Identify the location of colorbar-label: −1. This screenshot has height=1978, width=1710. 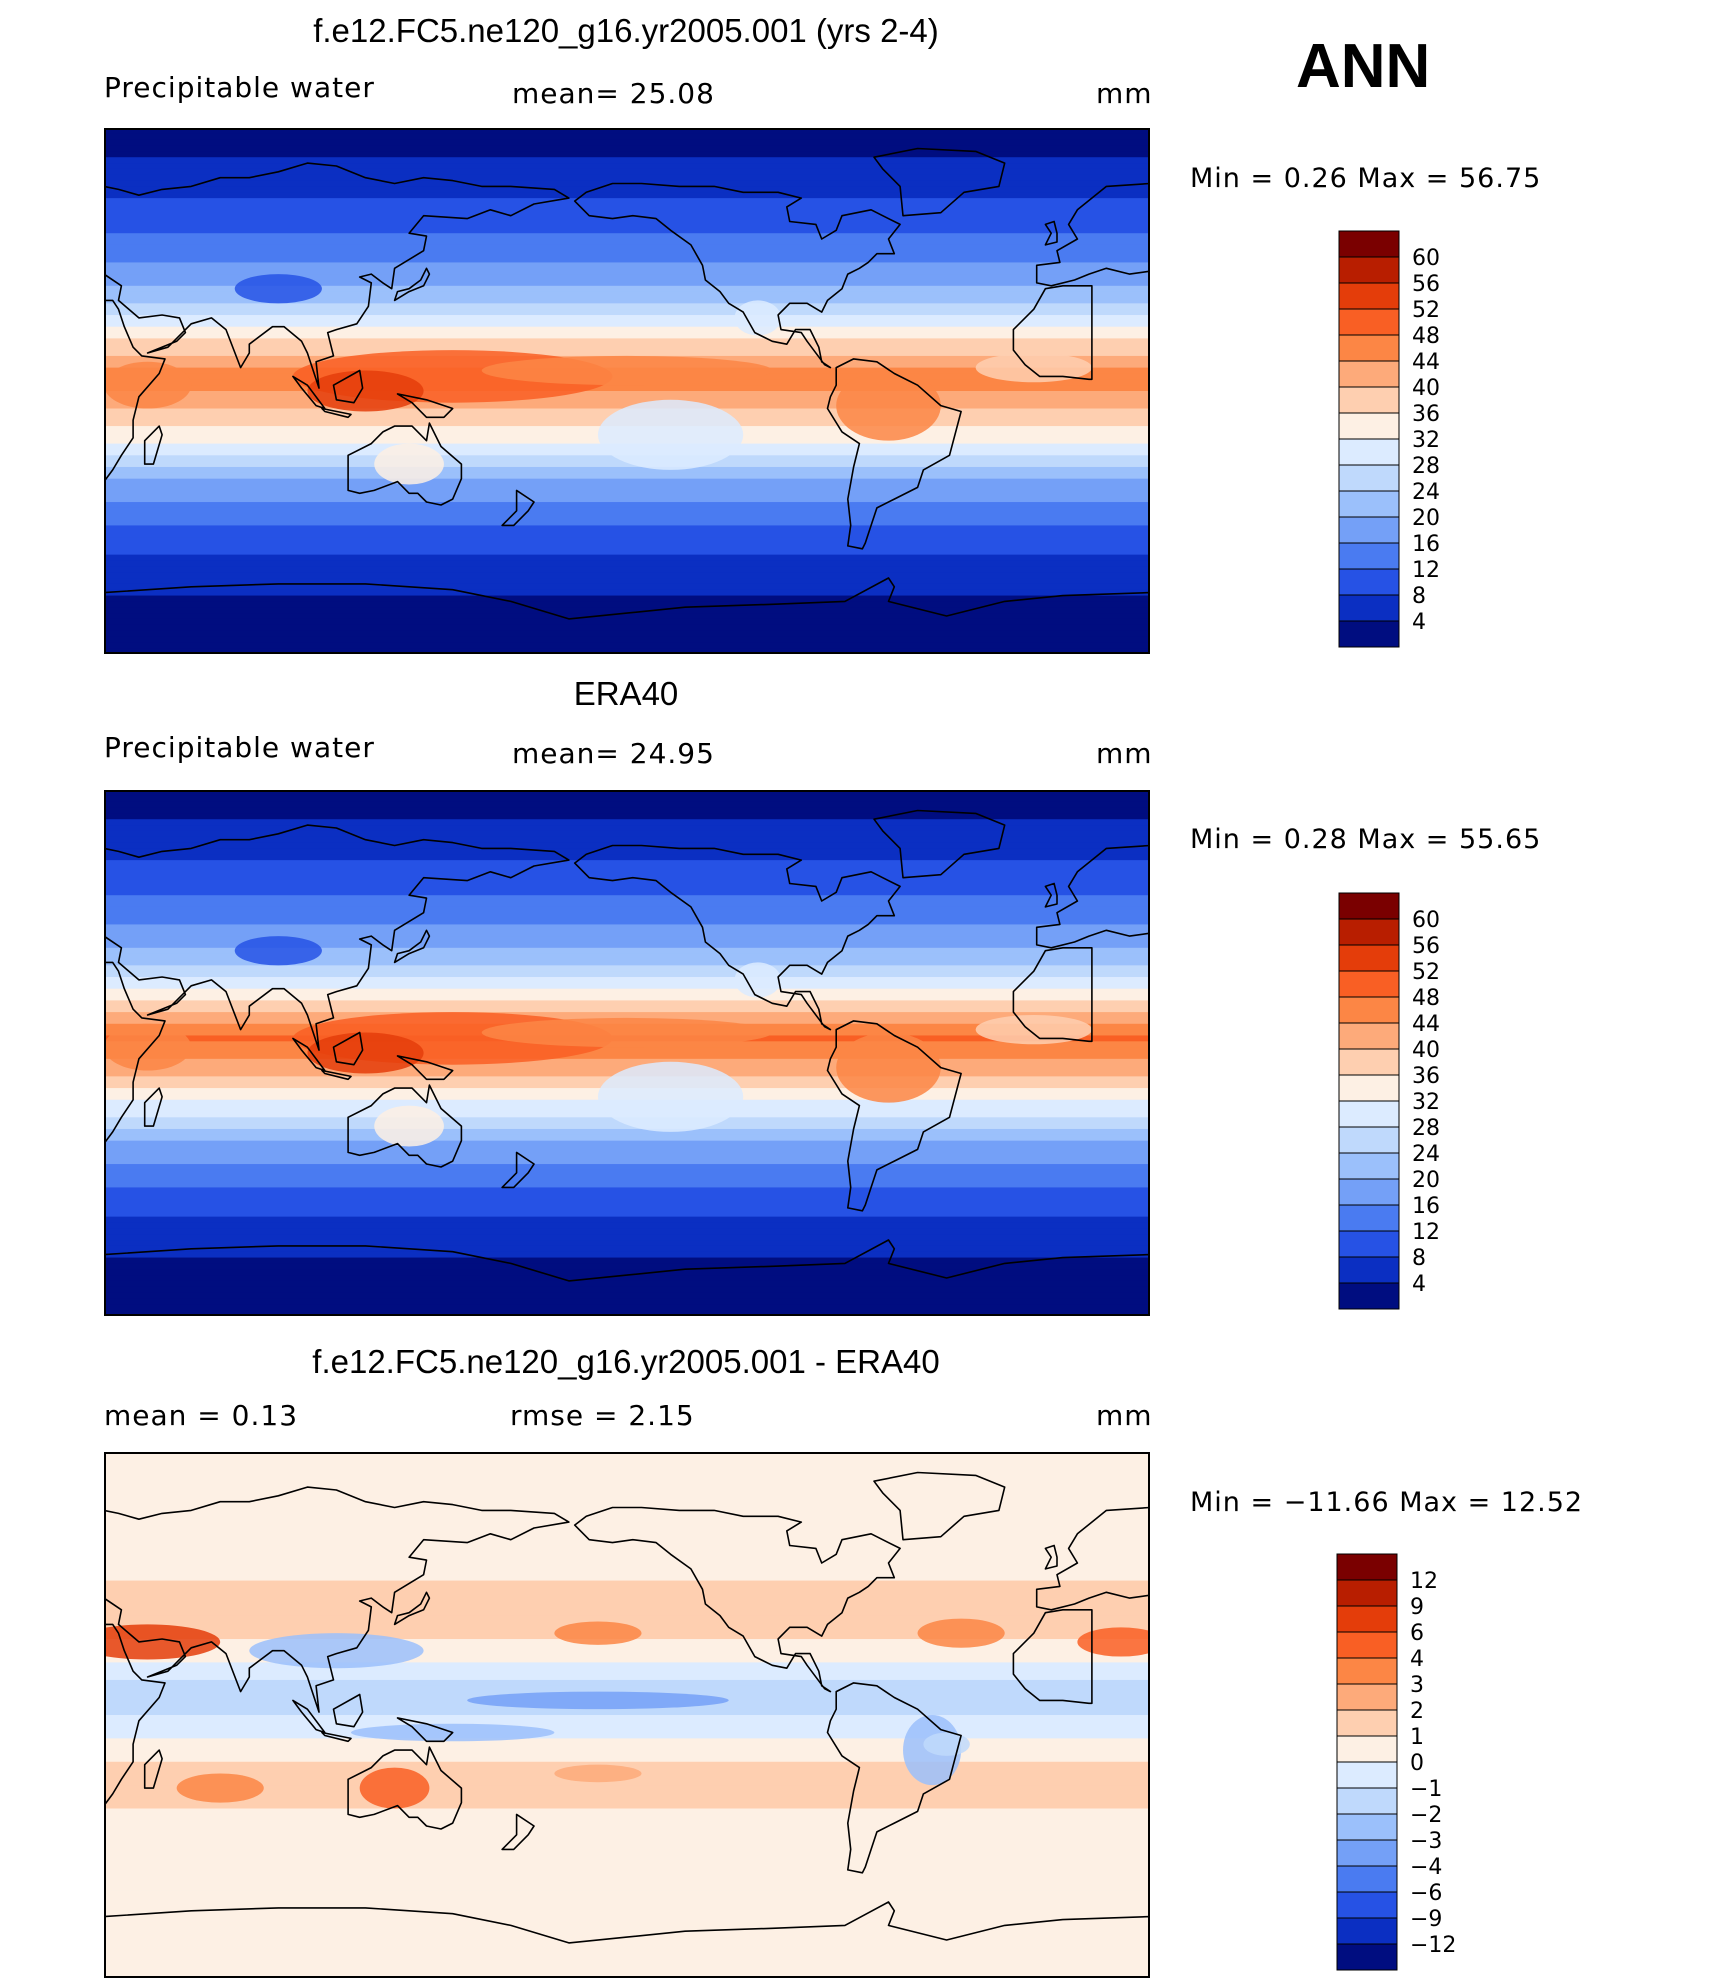
(1426, 1789).